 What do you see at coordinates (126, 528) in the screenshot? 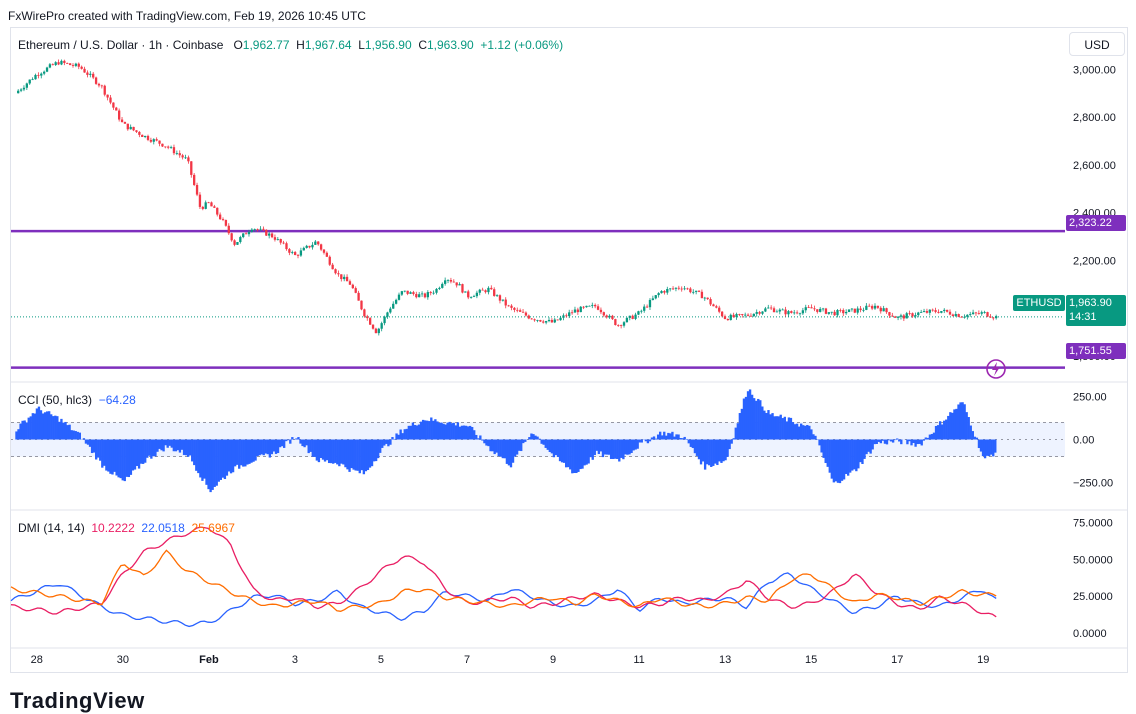
I see `dmi-legend: DMI (14, 14) 10.2222 22.0518 25.6967` at bounding box center [126, 528].